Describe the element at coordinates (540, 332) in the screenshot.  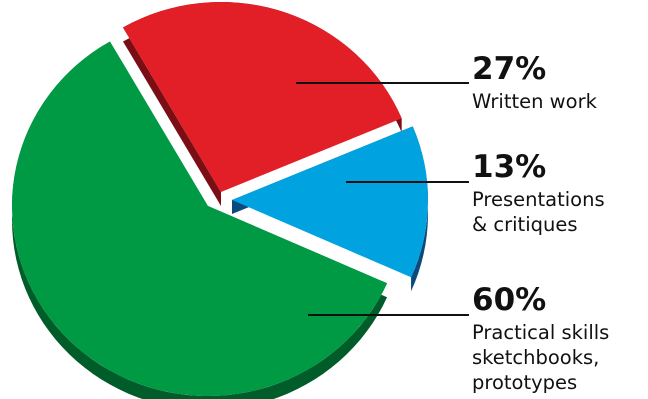
I see `slice-category-label: Practical skills` at that location.